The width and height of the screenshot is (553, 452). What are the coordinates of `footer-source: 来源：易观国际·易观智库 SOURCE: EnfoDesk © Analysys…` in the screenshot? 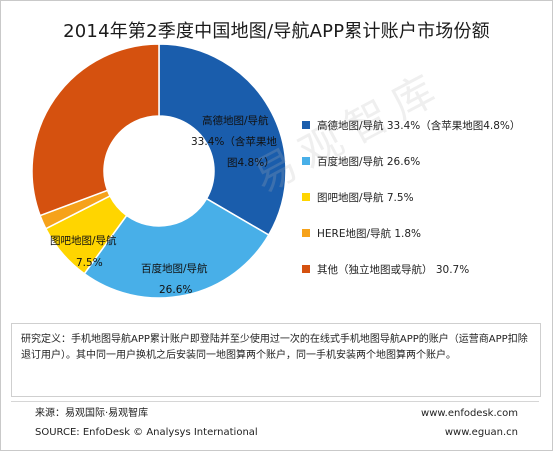 It's located at (146, 423).